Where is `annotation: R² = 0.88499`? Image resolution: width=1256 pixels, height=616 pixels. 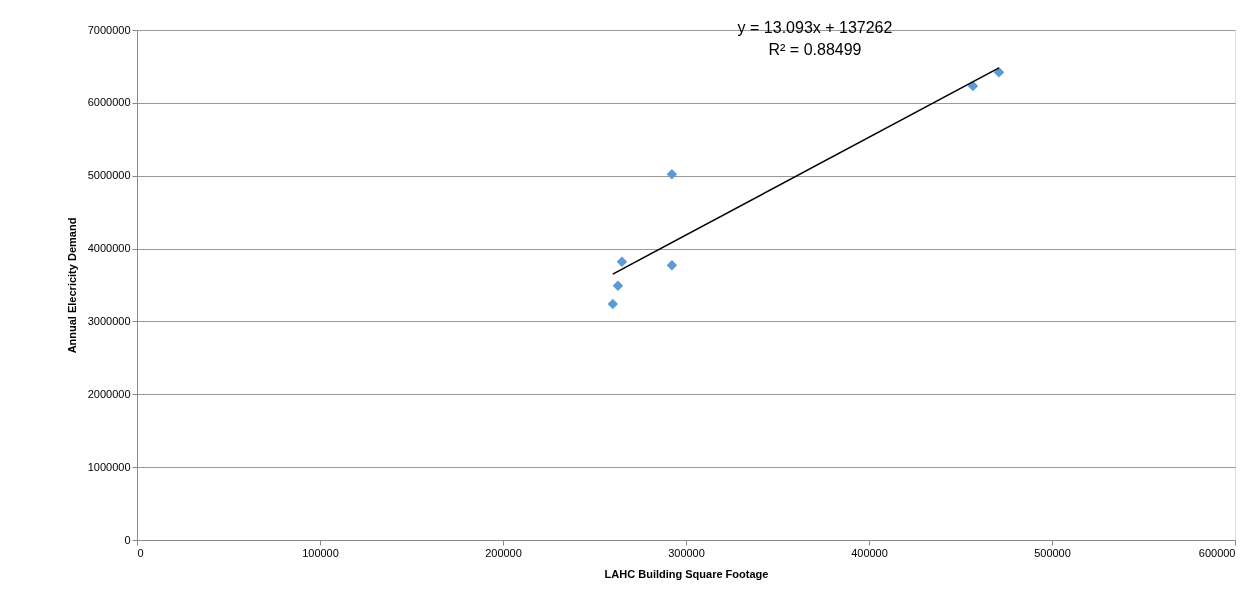
annotation: R² = 0.88499 is located at coordinates (815, 49).